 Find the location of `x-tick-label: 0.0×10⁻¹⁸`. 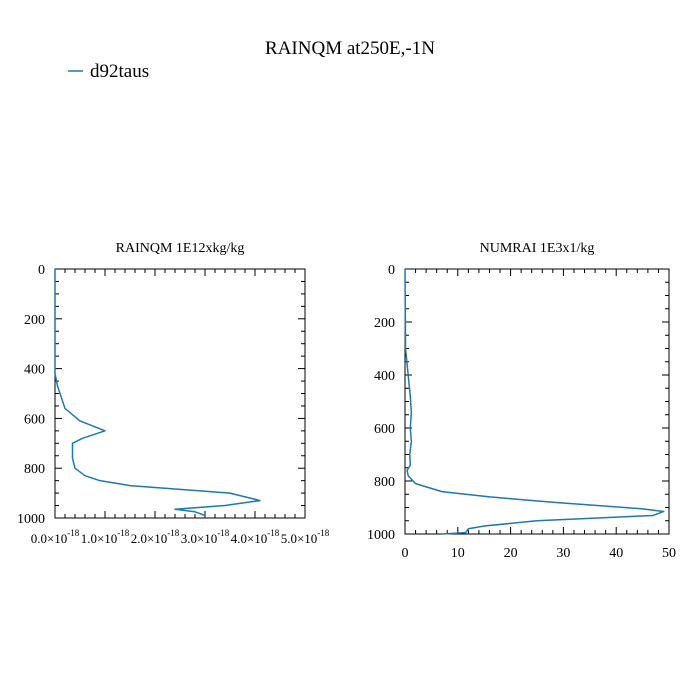

x-tick-label: 0.0×10⁻¹⁸ is located at coordinates (55, 537).